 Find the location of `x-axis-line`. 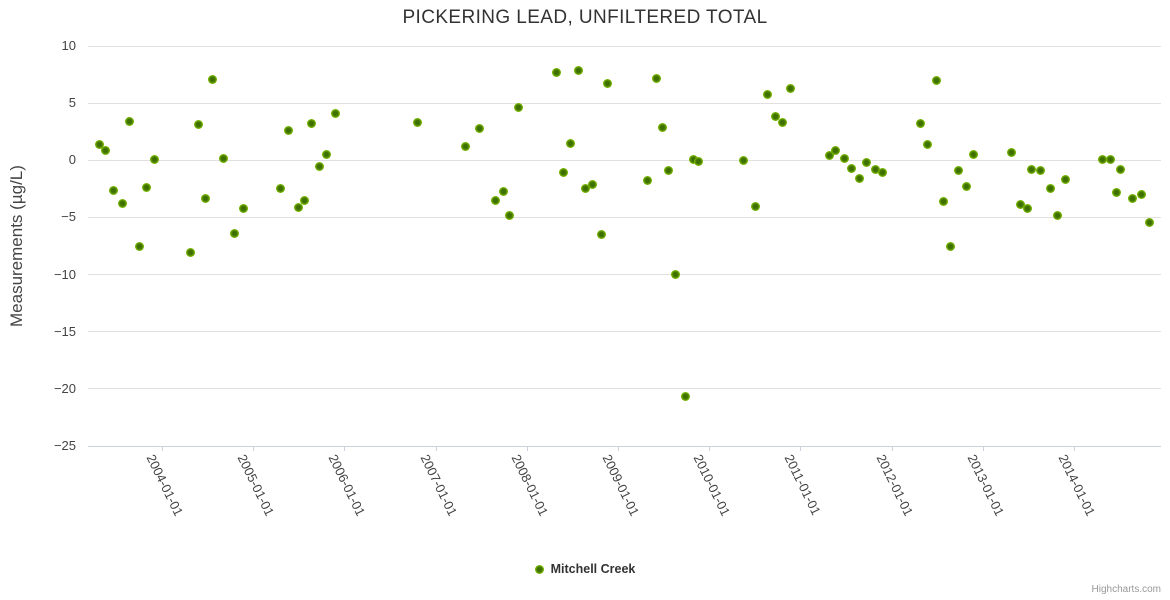

x-axis-line is located at coordinates (624, 446).